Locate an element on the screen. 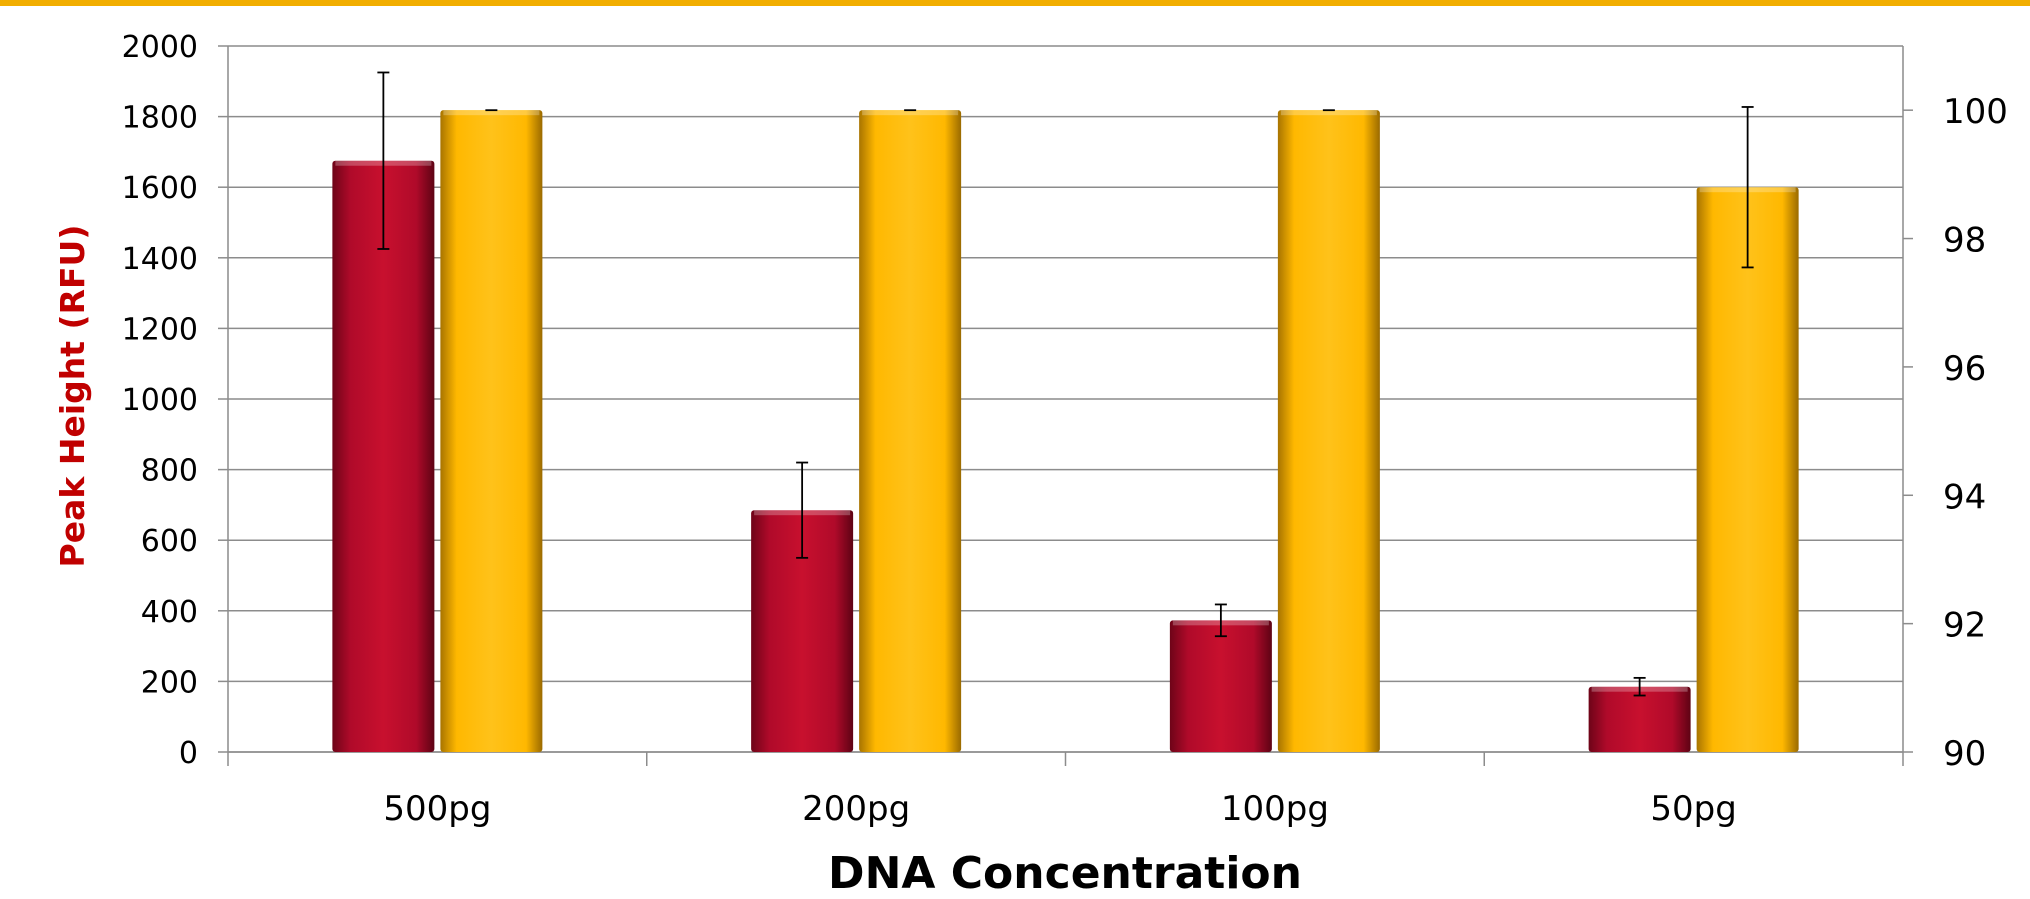  y-tick-label-left: 1600 is located at coordinates (160, 188).